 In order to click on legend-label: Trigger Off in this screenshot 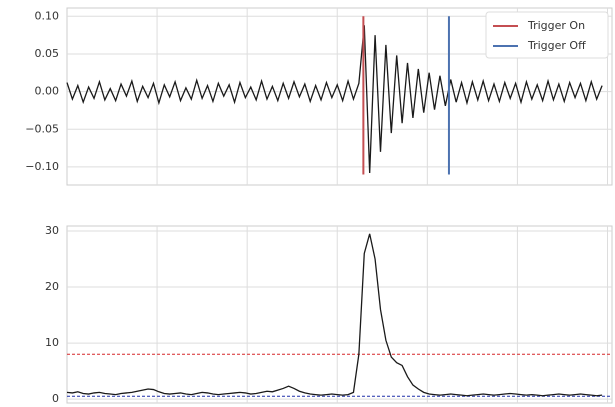, I will do `click(556, 45)`.